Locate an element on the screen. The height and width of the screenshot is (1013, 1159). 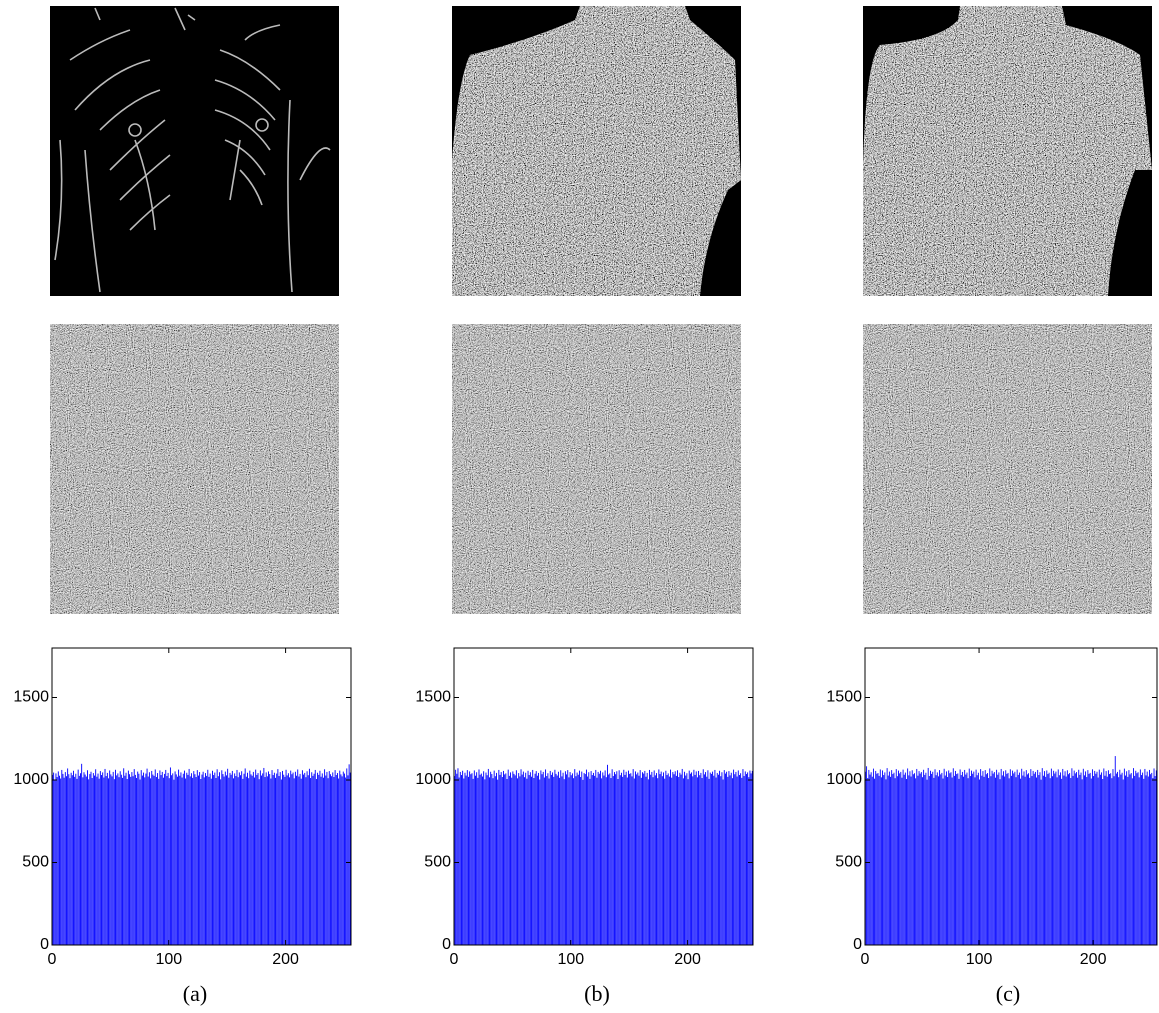
edge-lines is located at coordinates (192, 150).